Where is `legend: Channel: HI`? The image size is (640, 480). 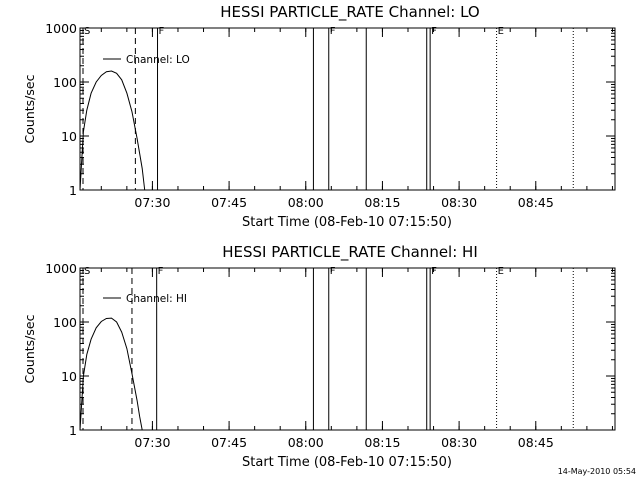 legend: Channel: HI is located at coordinates (145, 299).